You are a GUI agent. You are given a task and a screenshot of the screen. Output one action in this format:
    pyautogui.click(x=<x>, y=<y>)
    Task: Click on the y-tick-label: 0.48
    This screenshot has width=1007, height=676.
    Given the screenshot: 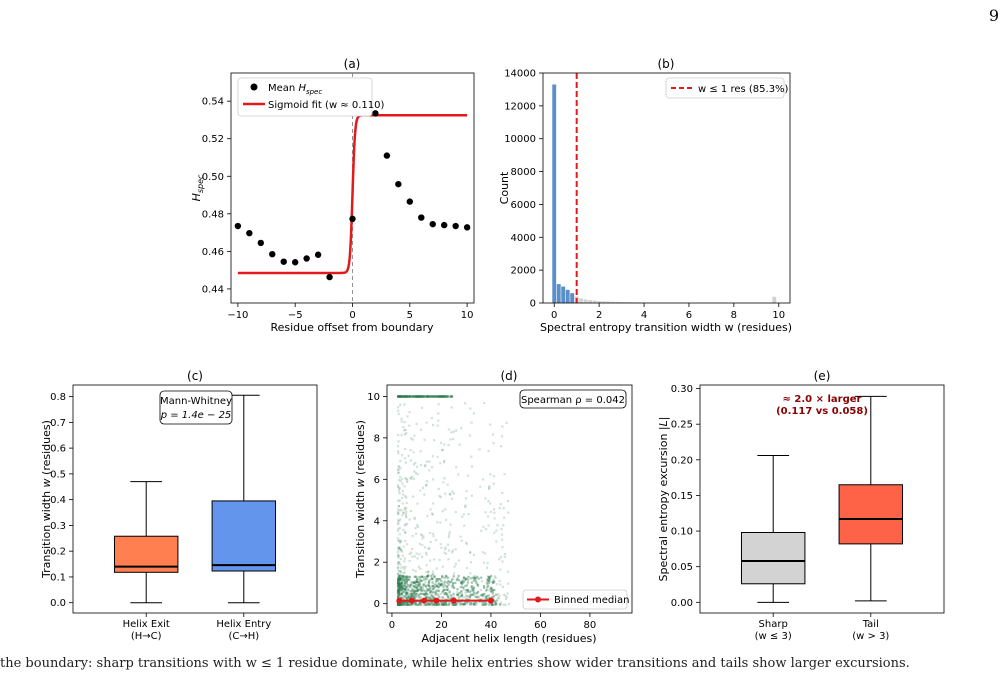 What is the action you would take?
    pyautogui.click(x=213, y=214)
    